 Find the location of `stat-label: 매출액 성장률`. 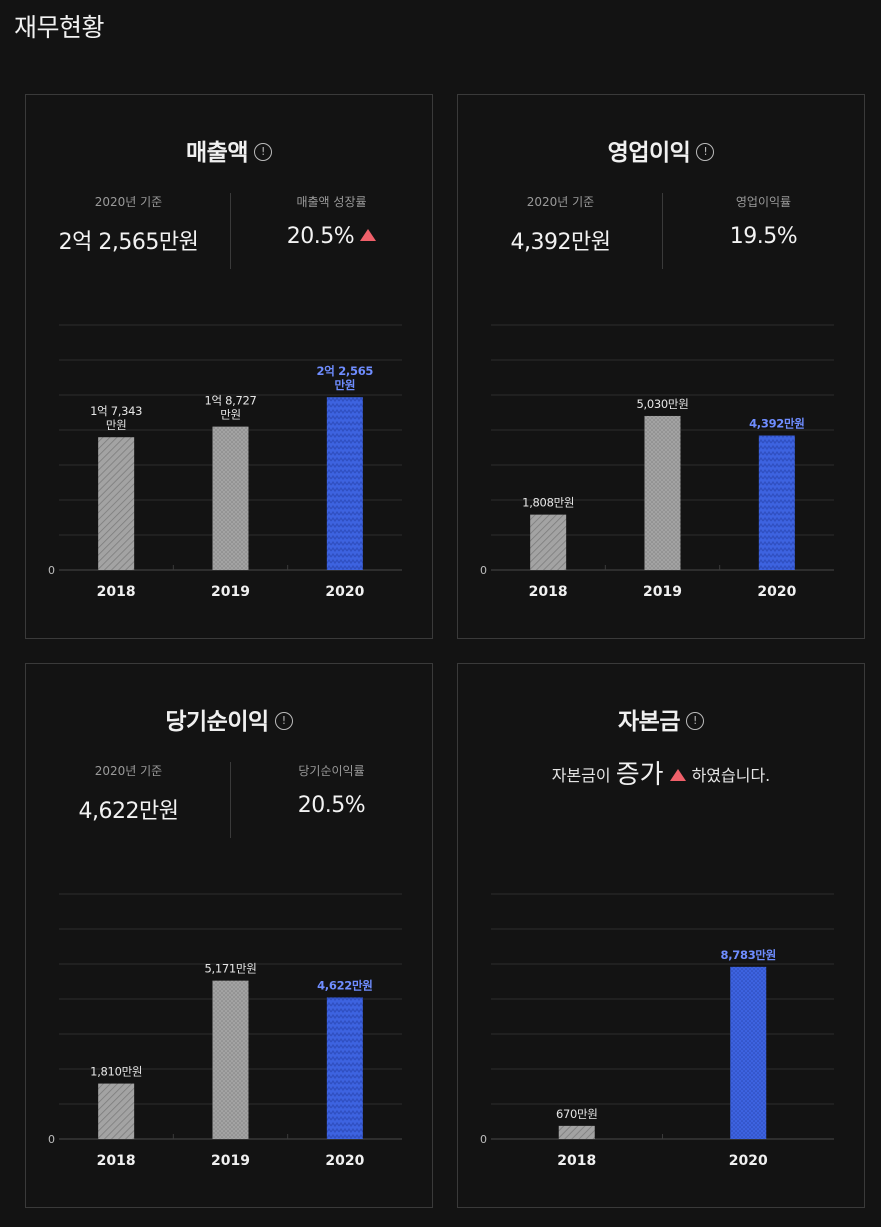

stat-label: 매출액 성장률 is located at coordinates (331, 202).